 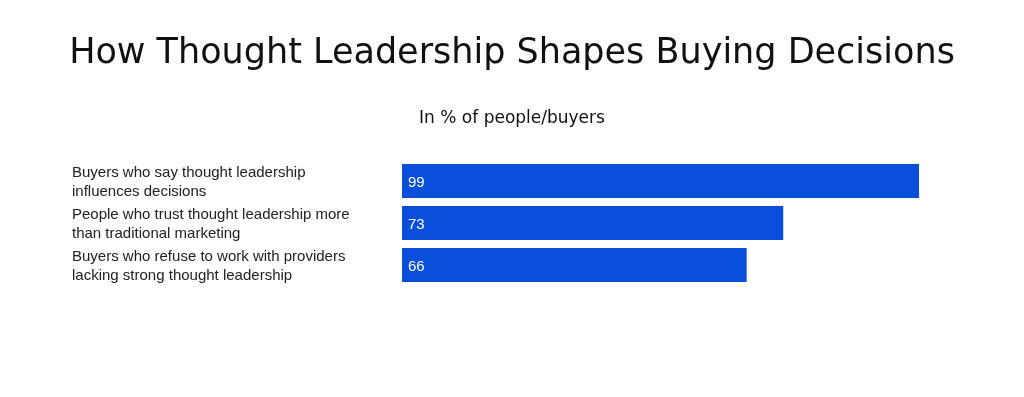 What do you see at coordinates (512, 116) in the screenshot?
I see `chart-subtitle: In % of people/buyers` at bounding box center [512, 116].